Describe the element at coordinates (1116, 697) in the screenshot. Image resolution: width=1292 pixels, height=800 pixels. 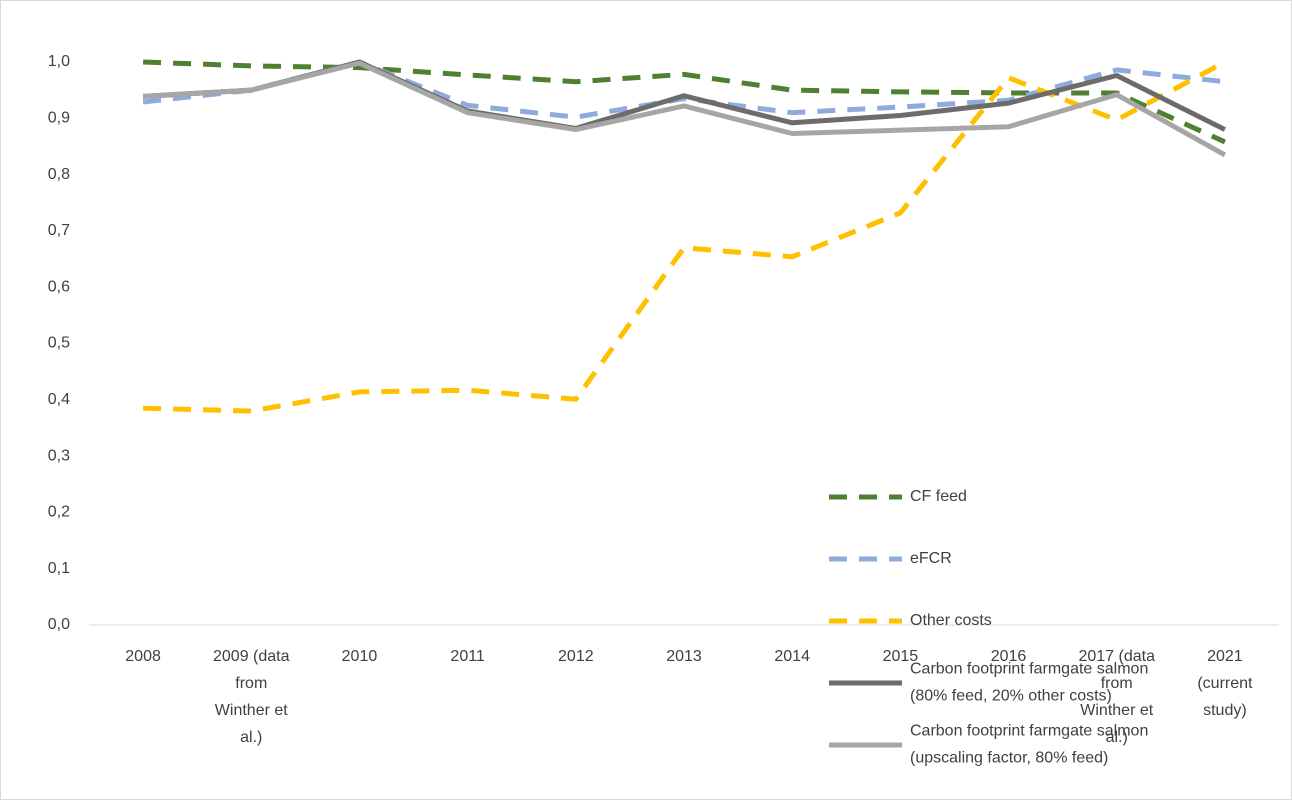
I see `x-tick-label: 2017 (data from Winther et al.)` at that location.